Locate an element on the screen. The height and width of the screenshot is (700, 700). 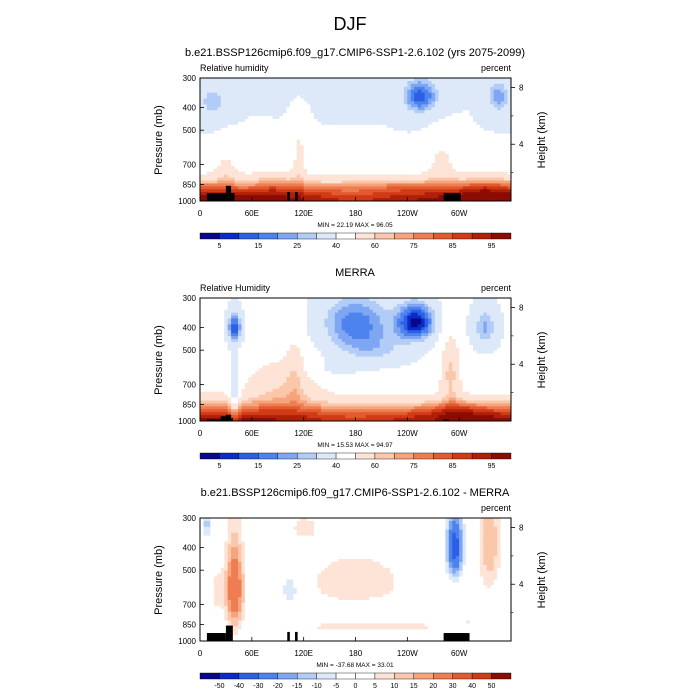
panel-model-ylabel-right: Height (km) is located at coordinates (542, 140).